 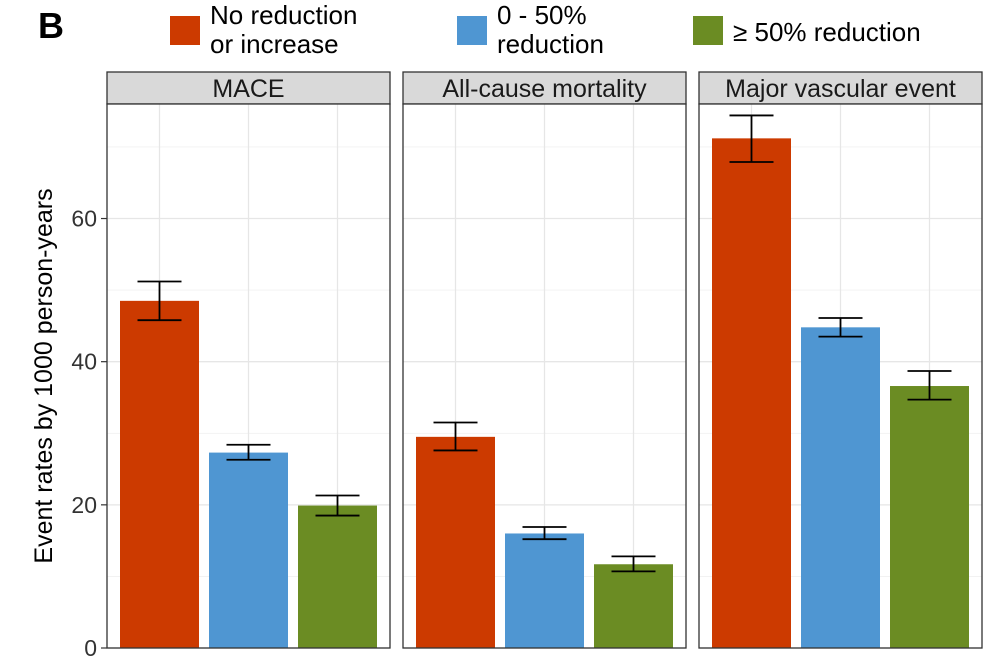 What do you see at coordinates (283, 15) in the screenshot?
I see `legend-label-1: No reduction` at bounding box center [283, 15].